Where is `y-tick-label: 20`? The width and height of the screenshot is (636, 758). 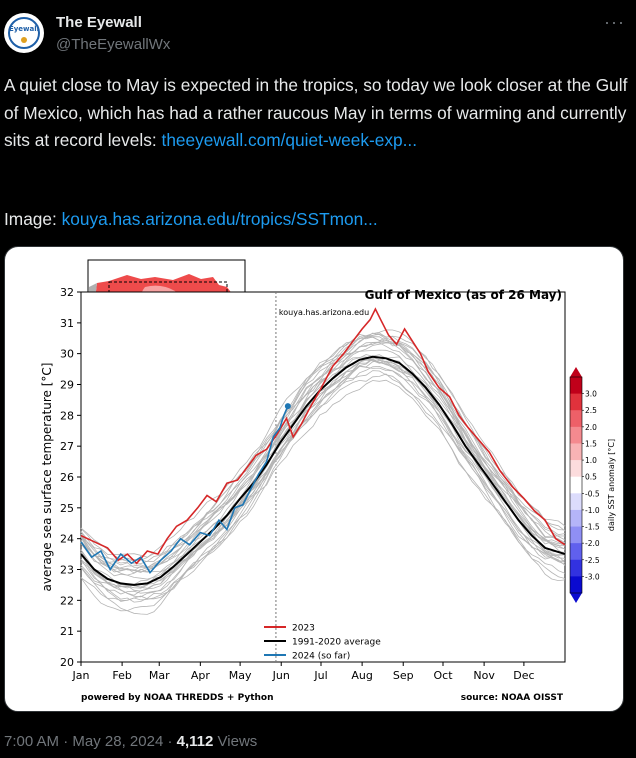 y-tick-label: 20 is located at coordinates (67, 662).